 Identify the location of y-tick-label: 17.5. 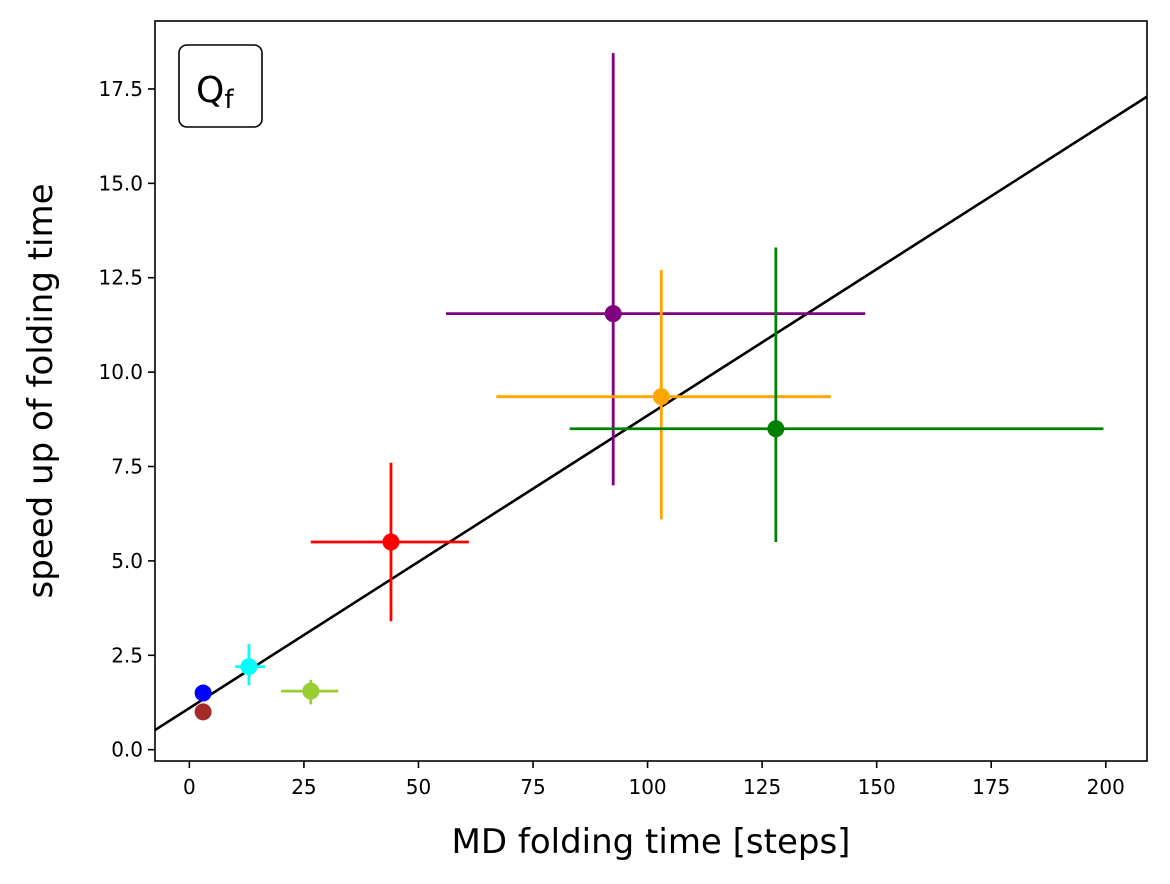
(120, 89).